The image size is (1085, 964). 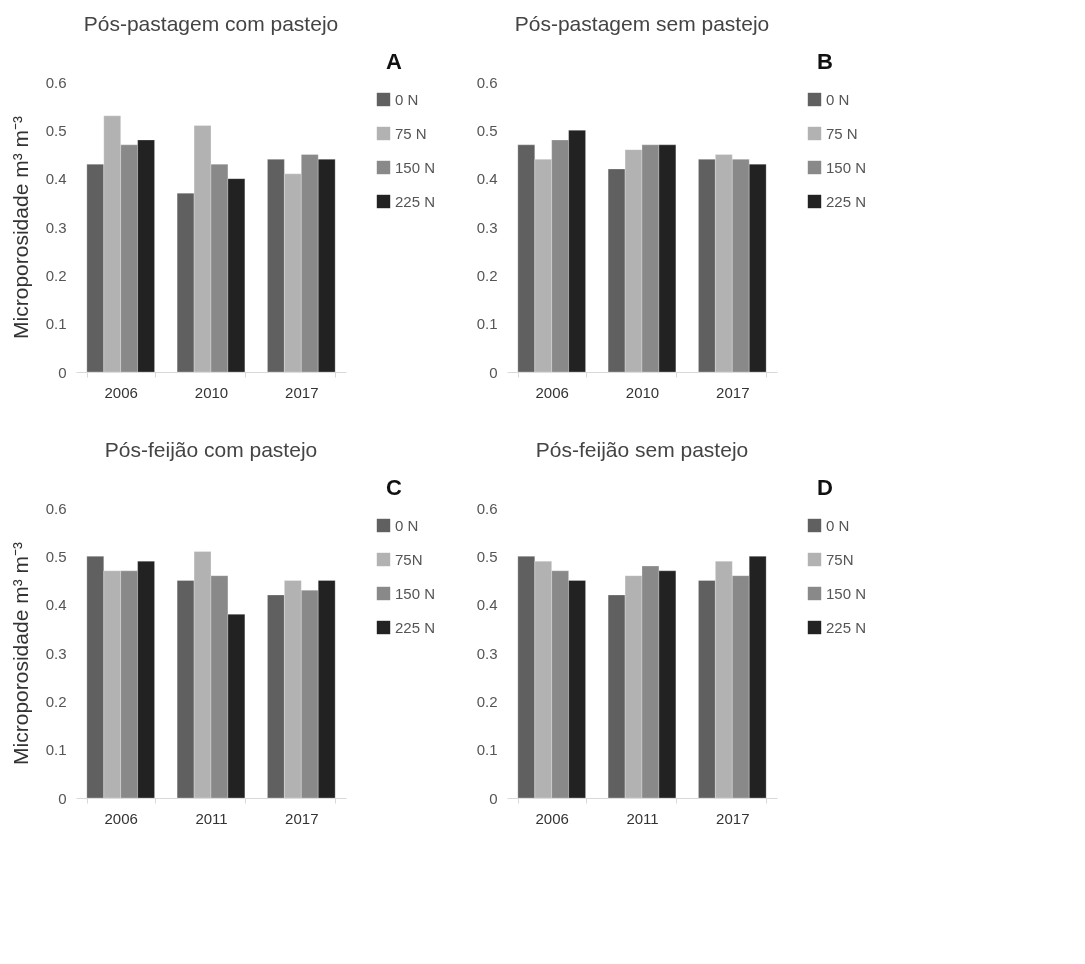 I want to click on chart-title: Pós-pastagem com pastejo, so click(x=211, y=23).